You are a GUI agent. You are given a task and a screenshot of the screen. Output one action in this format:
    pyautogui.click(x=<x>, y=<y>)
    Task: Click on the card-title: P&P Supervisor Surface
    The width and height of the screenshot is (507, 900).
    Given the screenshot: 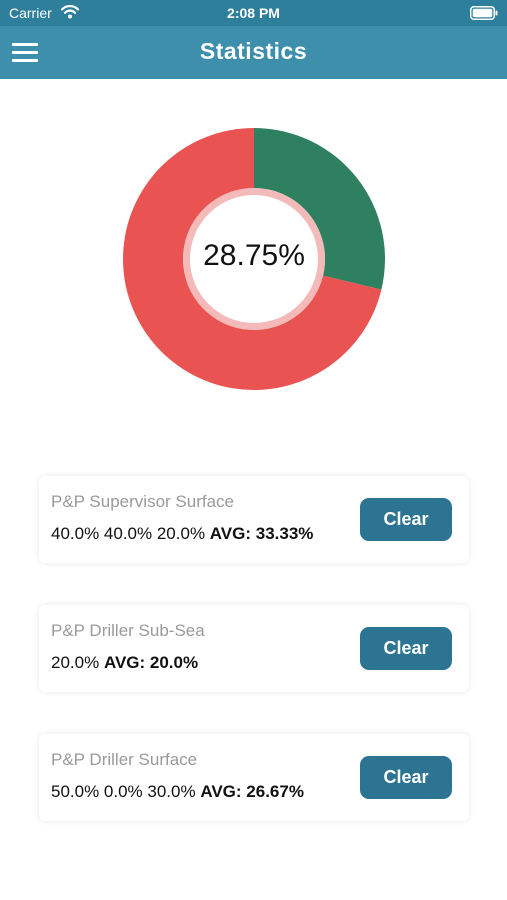 What is the action you would take?
    pyautogui.click(x=142, y=501)
    